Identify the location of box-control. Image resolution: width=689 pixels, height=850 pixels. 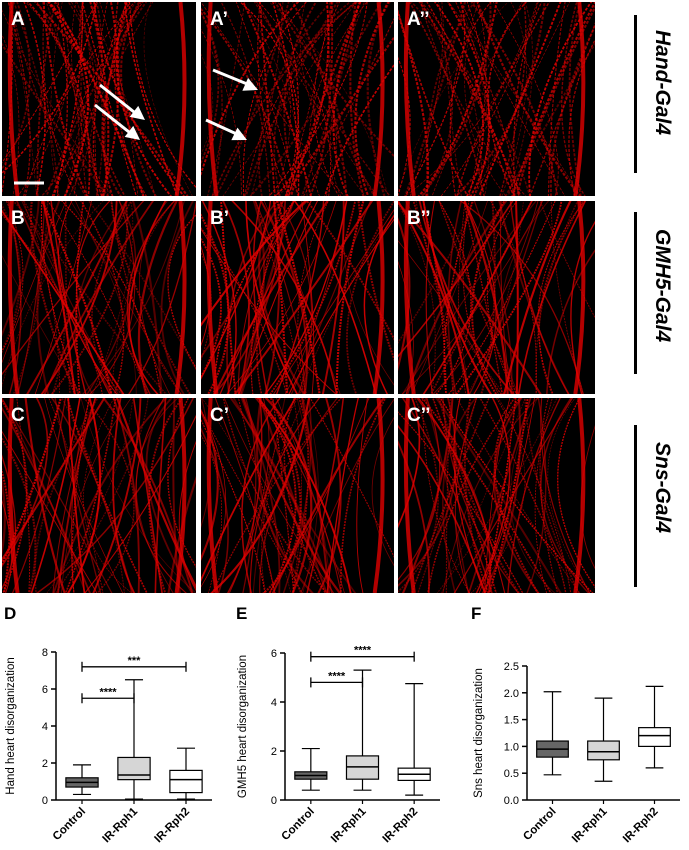
(552, 733).